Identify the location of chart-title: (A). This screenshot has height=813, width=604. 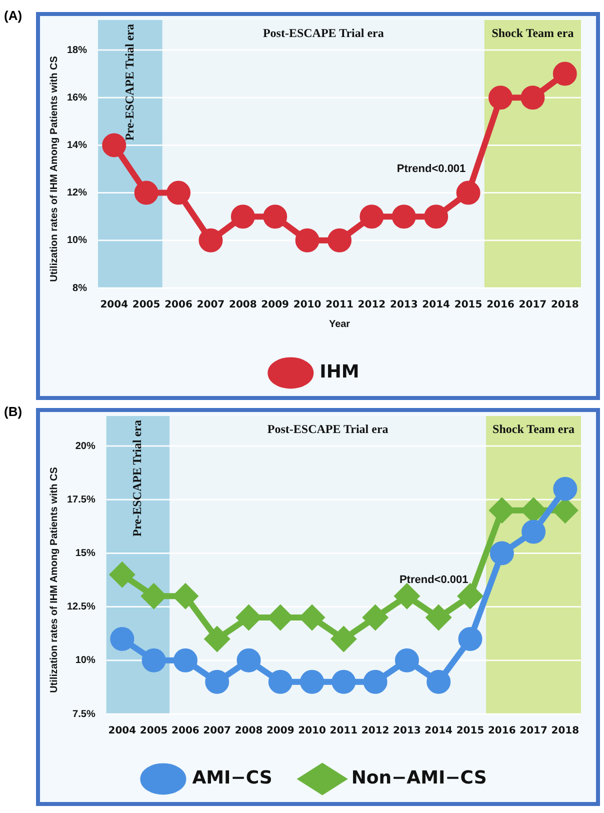
(13, 15).